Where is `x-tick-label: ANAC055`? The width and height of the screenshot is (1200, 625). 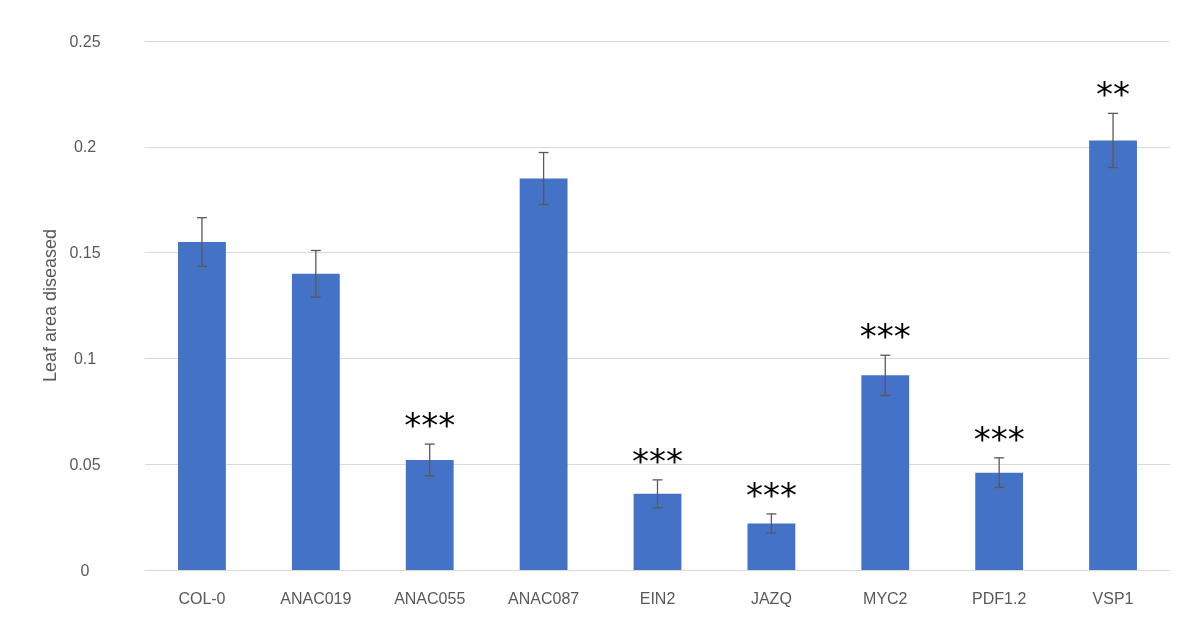
x-tick-label: ANAC055 is located at coordinates (430, 598).